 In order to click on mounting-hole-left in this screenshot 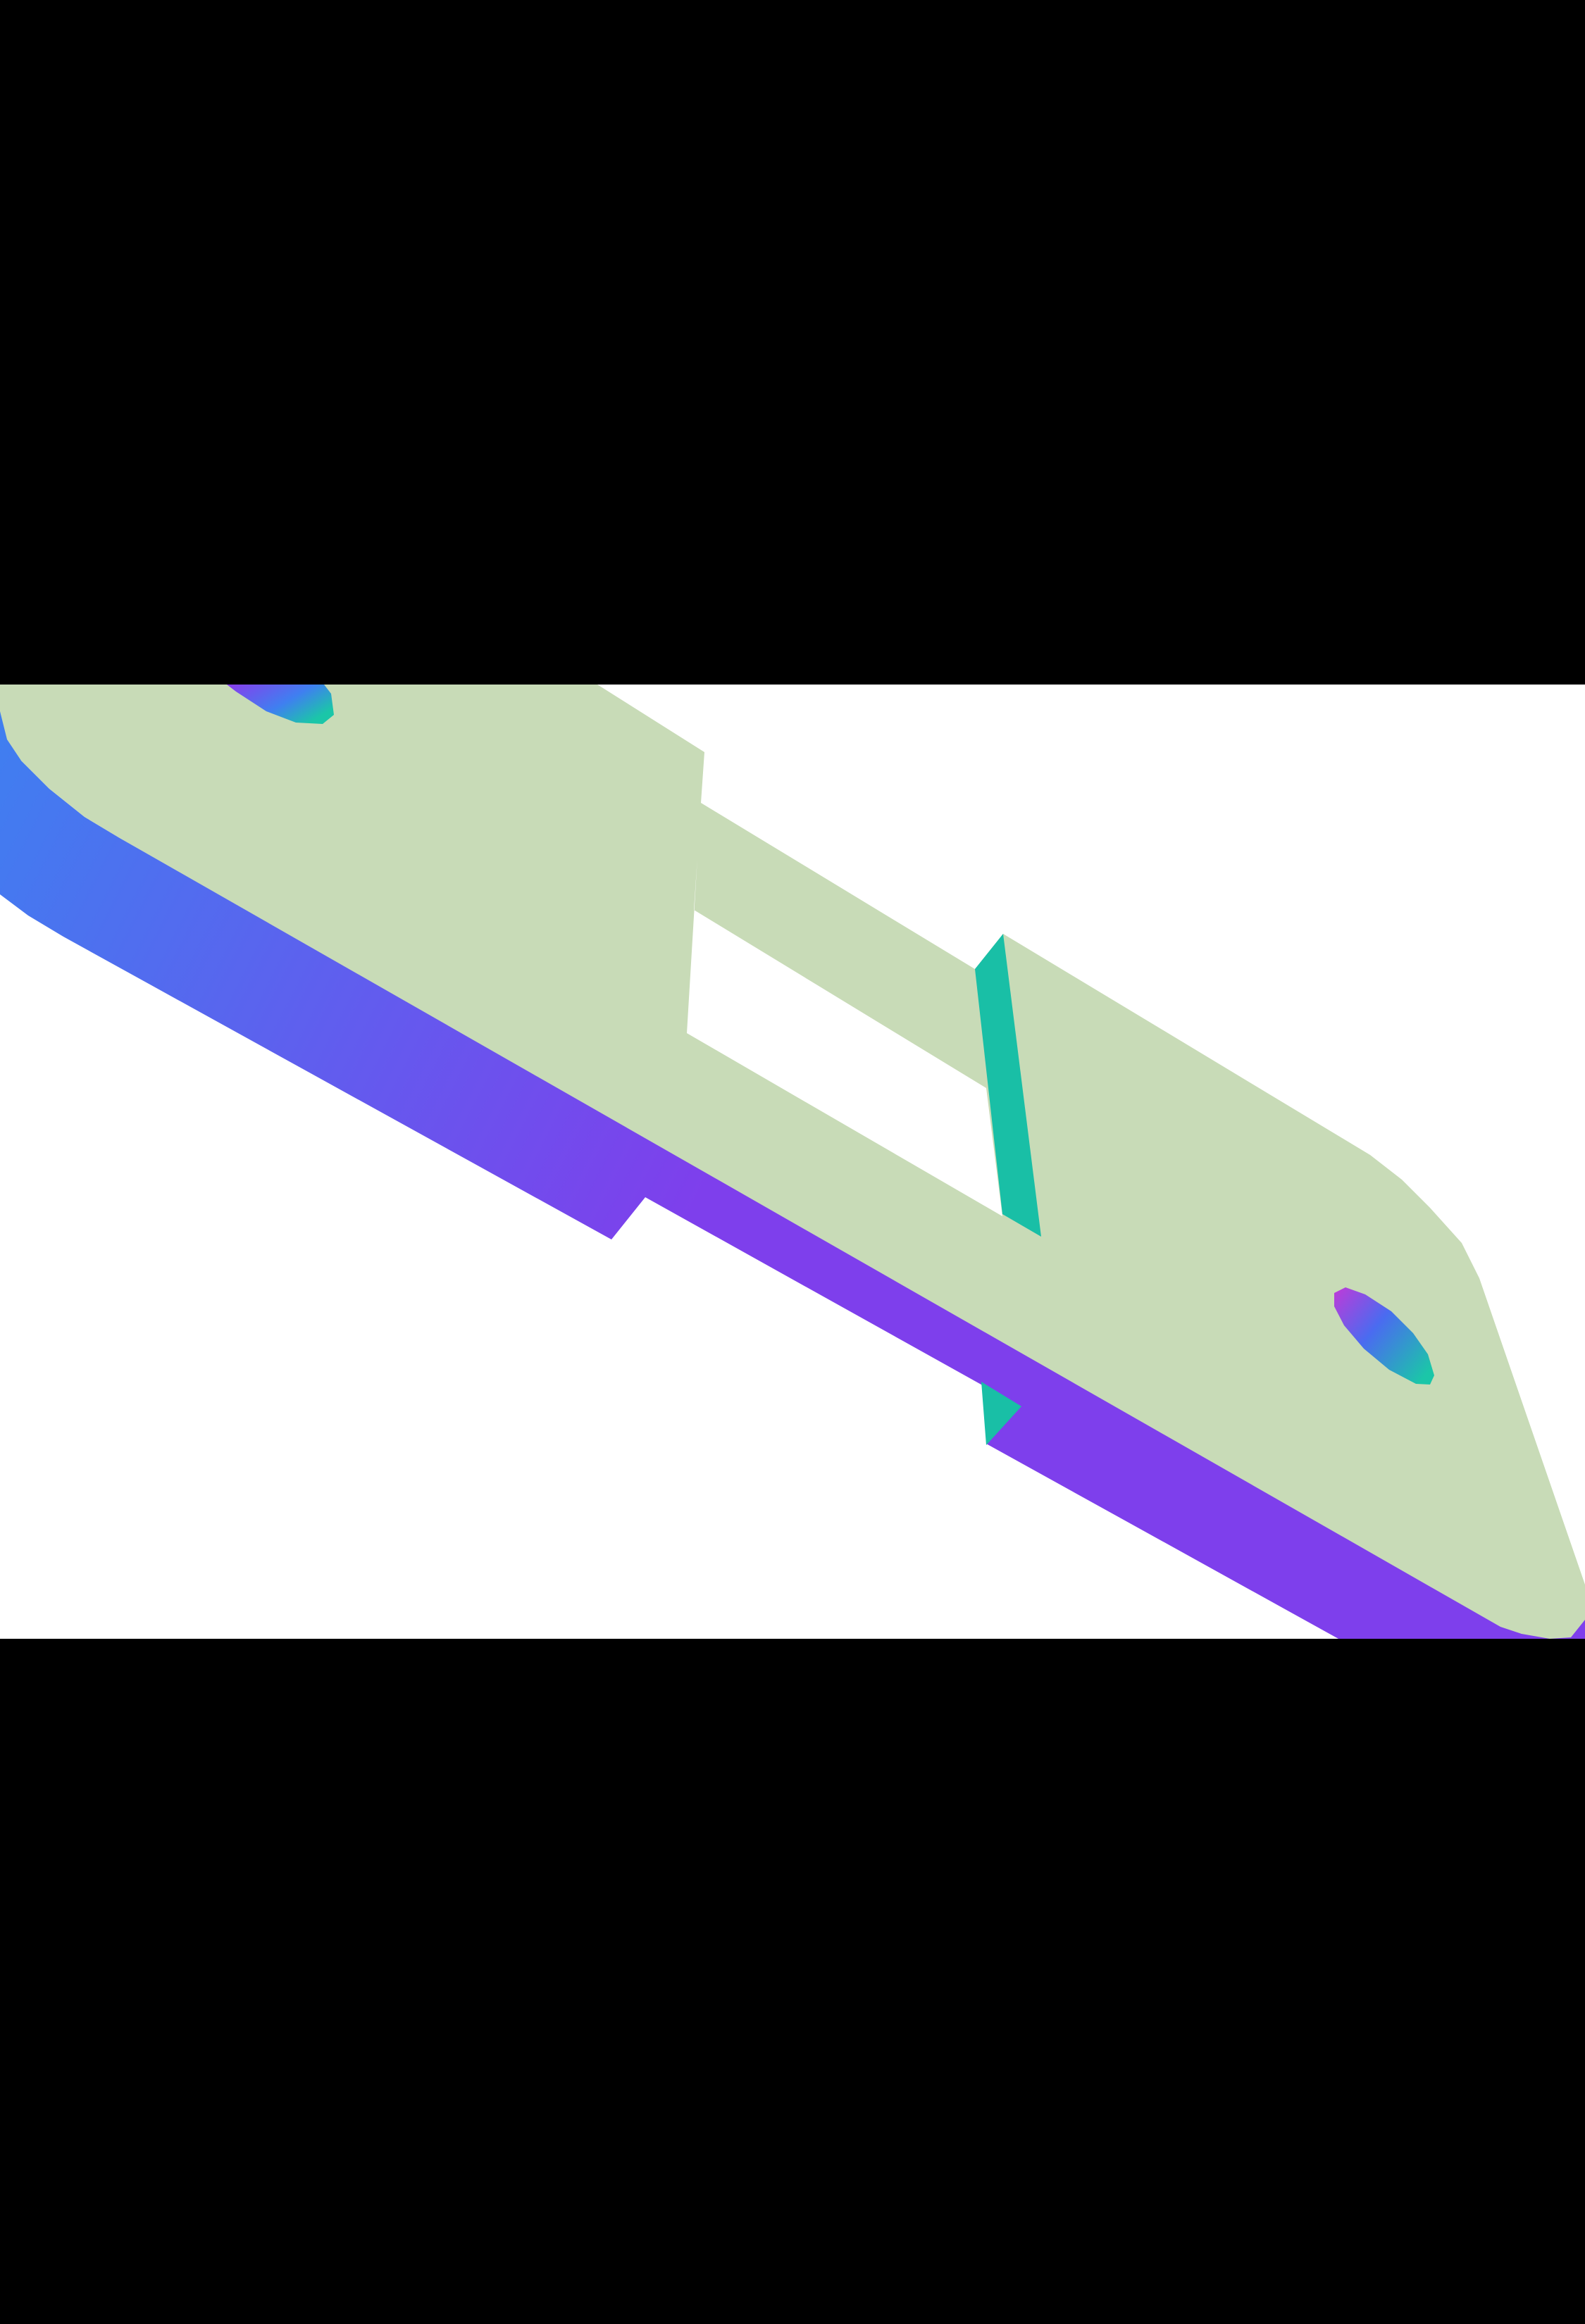, I will do `click(280, 704)`.